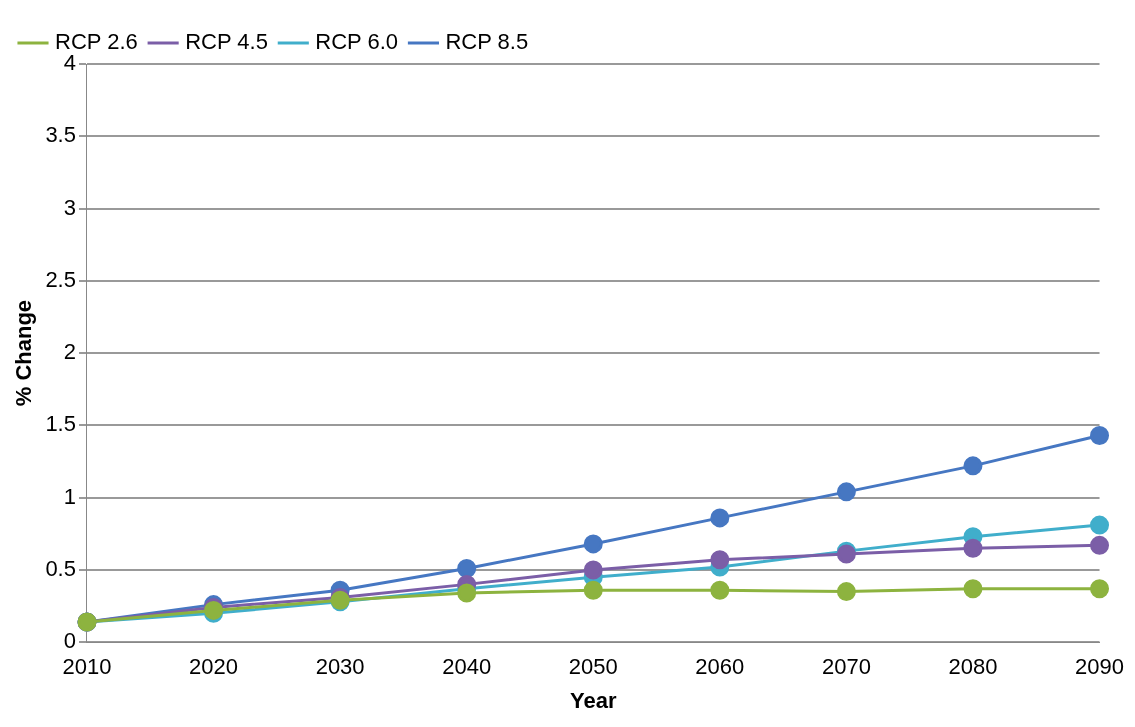 Image resolution: width=1135 pixels, height=727 pixels. Describe the element at coordinates (487, 42) in the screenshot. I see `legend-label: RCP 8.5` at that location.